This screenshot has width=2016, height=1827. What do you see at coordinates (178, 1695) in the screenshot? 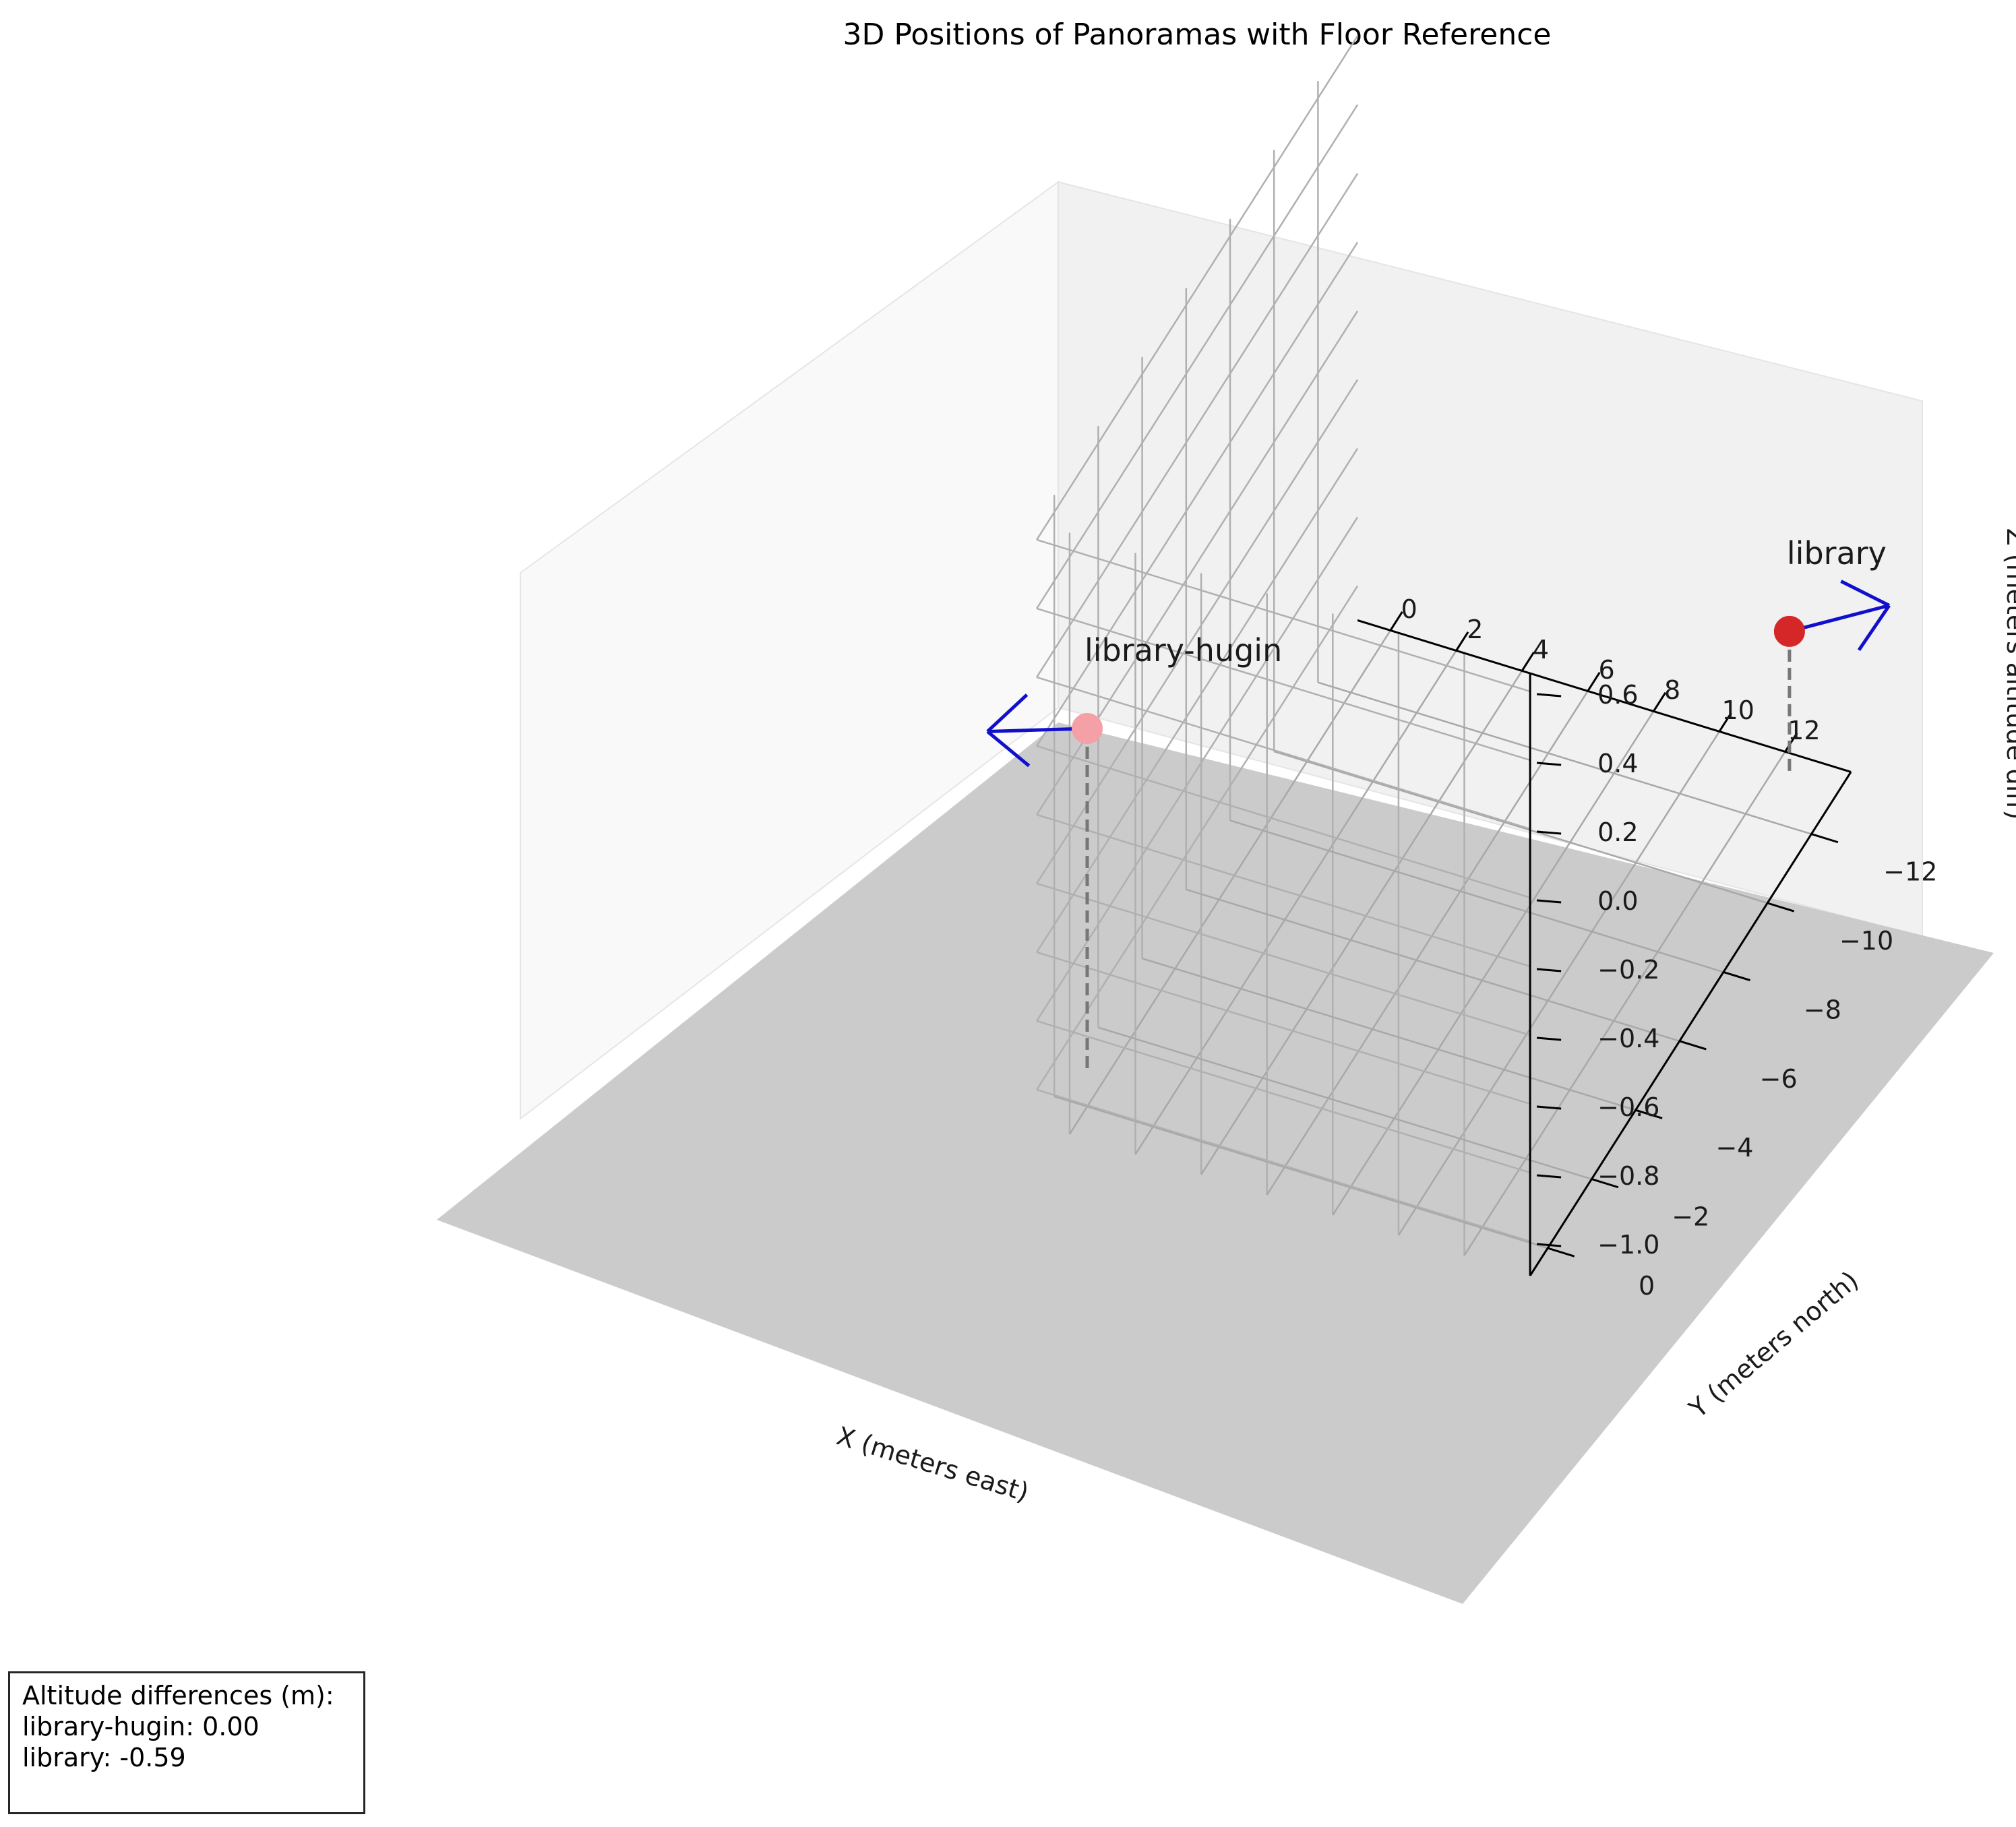
I see `info-box-heading: Altitude differences (m):` at bounding box center [178, 1695].